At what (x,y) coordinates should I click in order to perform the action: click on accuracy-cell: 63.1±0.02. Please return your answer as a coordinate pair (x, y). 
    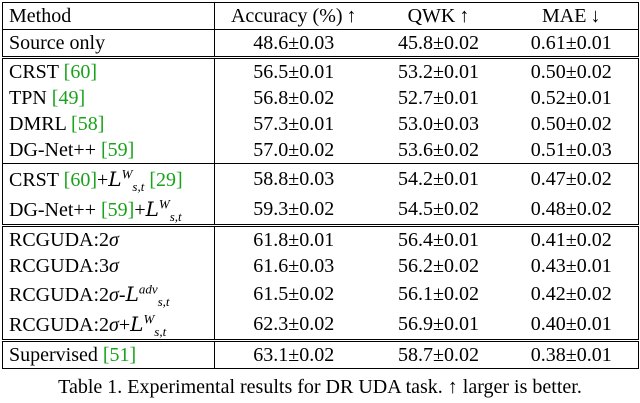
    Looking at the image, I should click on (293, 354).